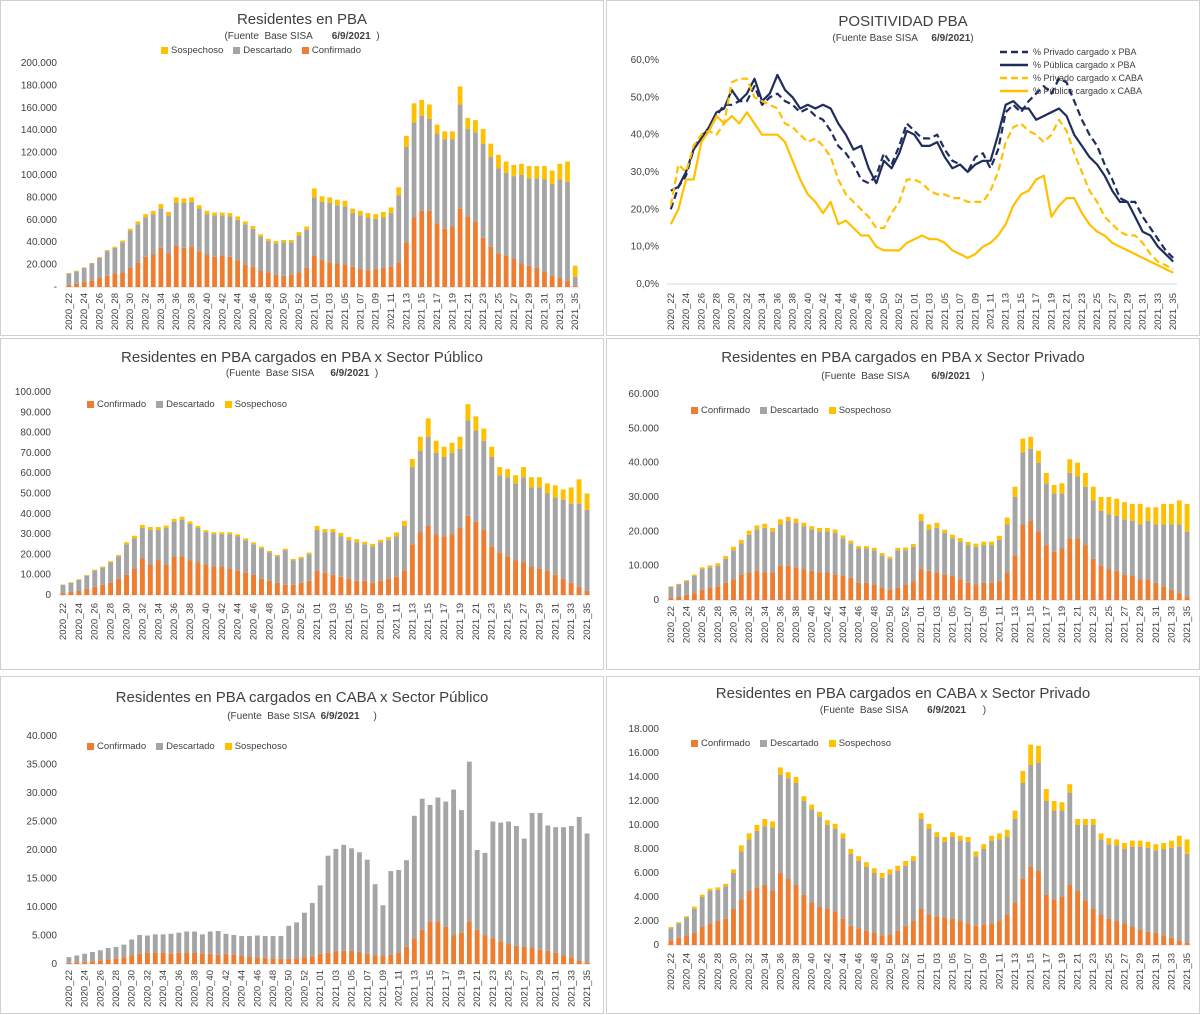 Image resolution: width=1200 pixels, height=1015 pixels. I want to click on x-tick-label: 2021_33, so click(560, 311).